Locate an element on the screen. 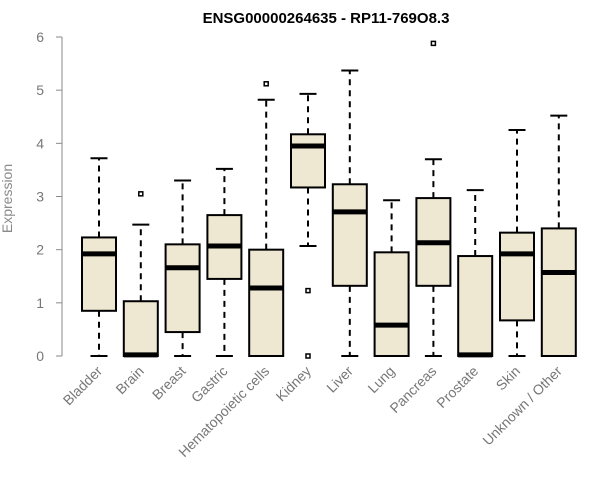 The width and height of the screenshot is (600, 500). box-unknown-other is located at coordinates (558, 235).